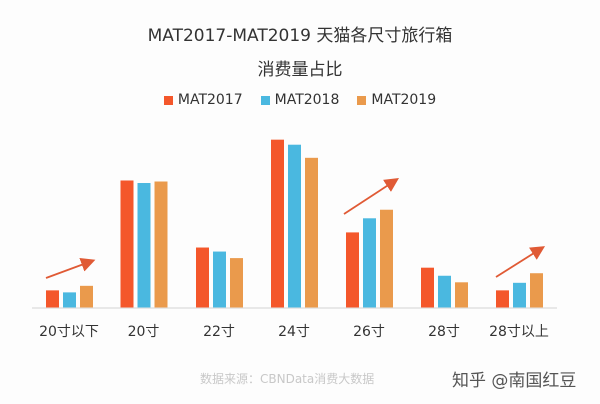 The height and width of the screenshot is (404, 600). I want to click on legend-item: MAT2018, so click(300, 100).